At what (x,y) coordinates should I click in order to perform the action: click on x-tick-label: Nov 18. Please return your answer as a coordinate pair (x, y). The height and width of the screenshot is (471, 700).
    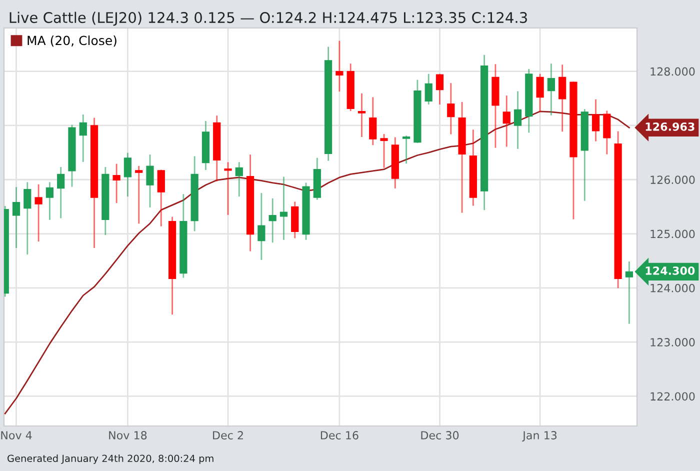
    Looking at the image, I should click on (128, 435).